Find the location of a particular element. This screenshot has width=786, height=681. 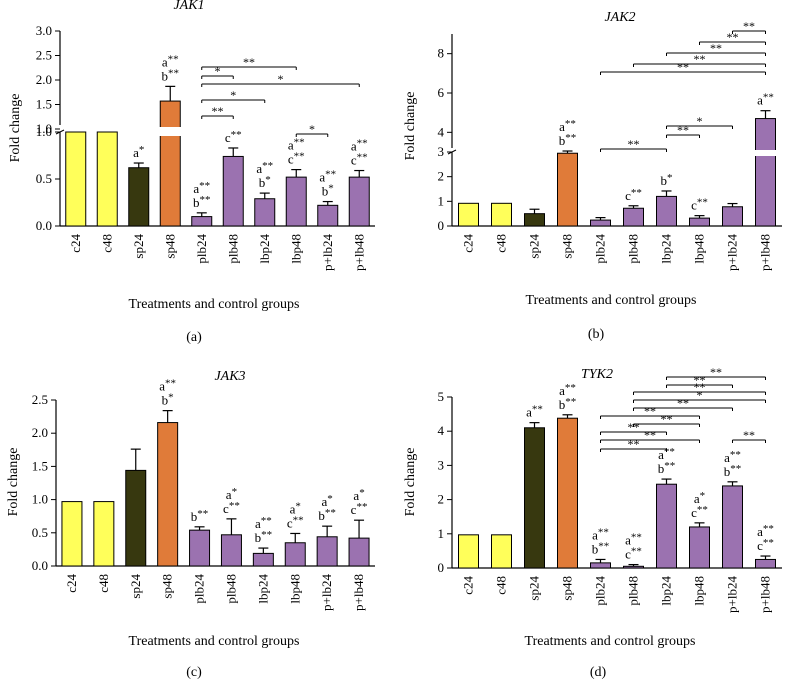

y-tick-label: 2.0 is located at coordinates (40, 432).